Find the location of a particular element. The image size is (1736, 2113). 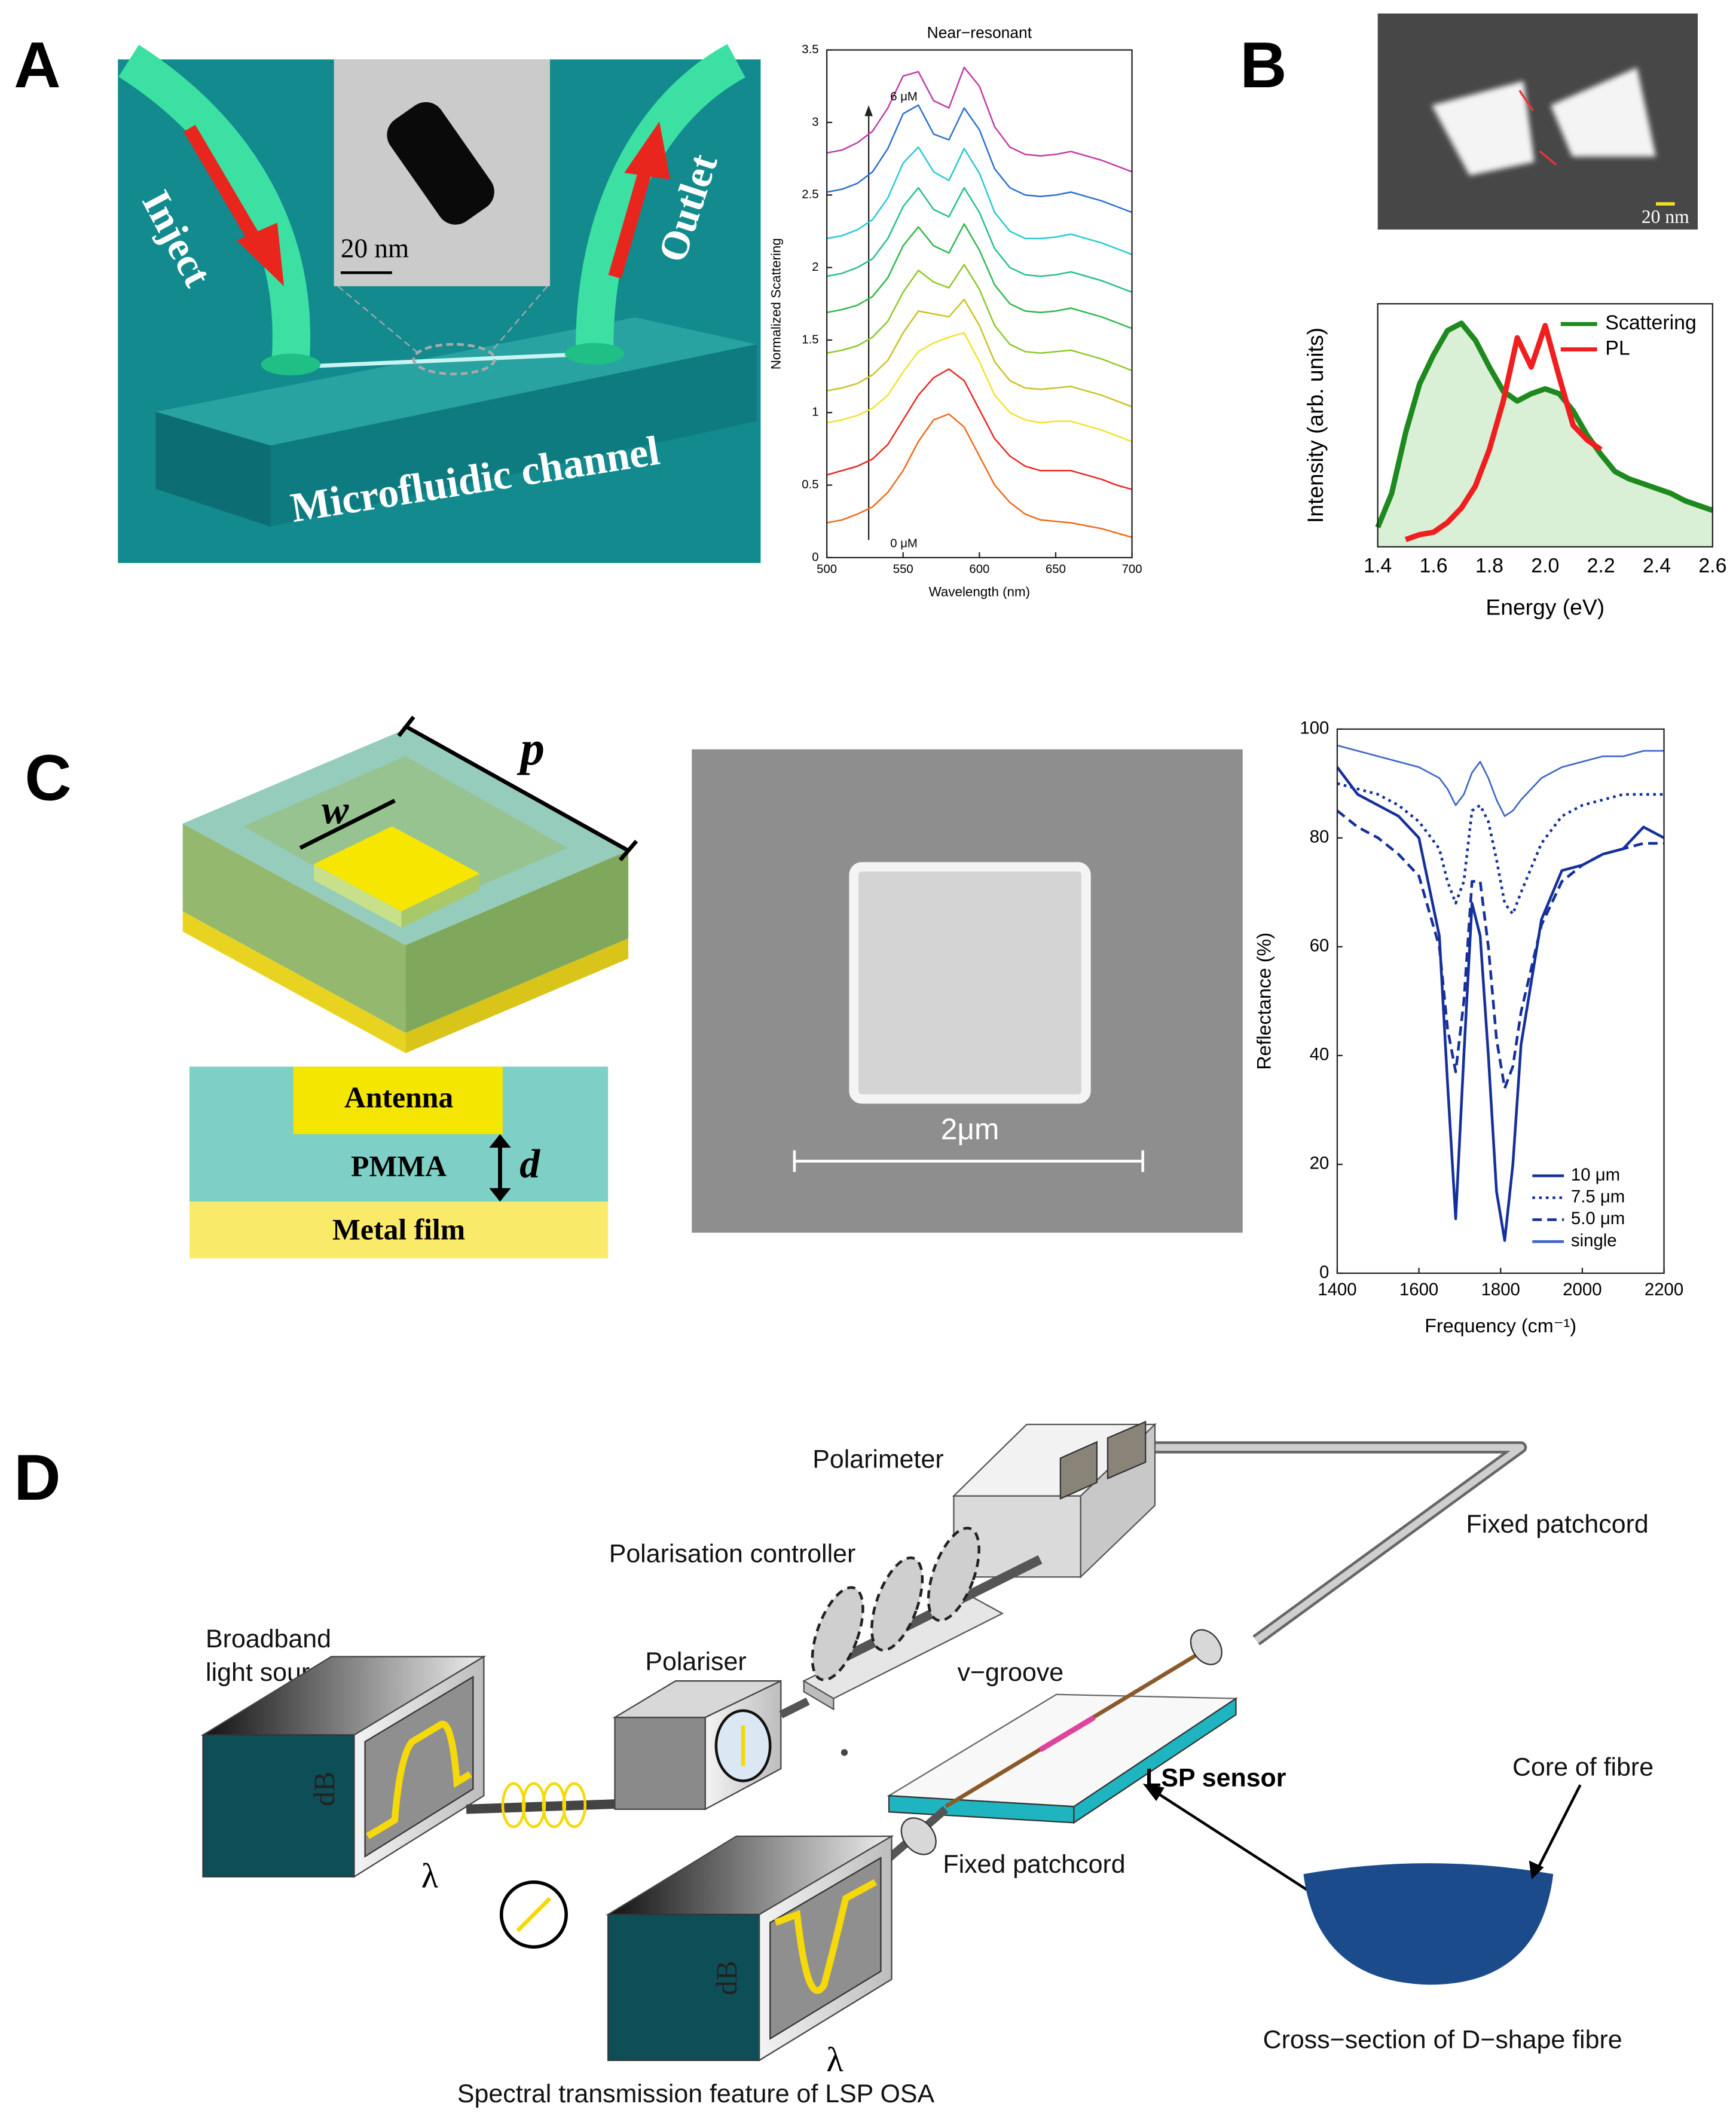

y-axis-label: Reflectance (%) is located at coordinates (1264, 1001).